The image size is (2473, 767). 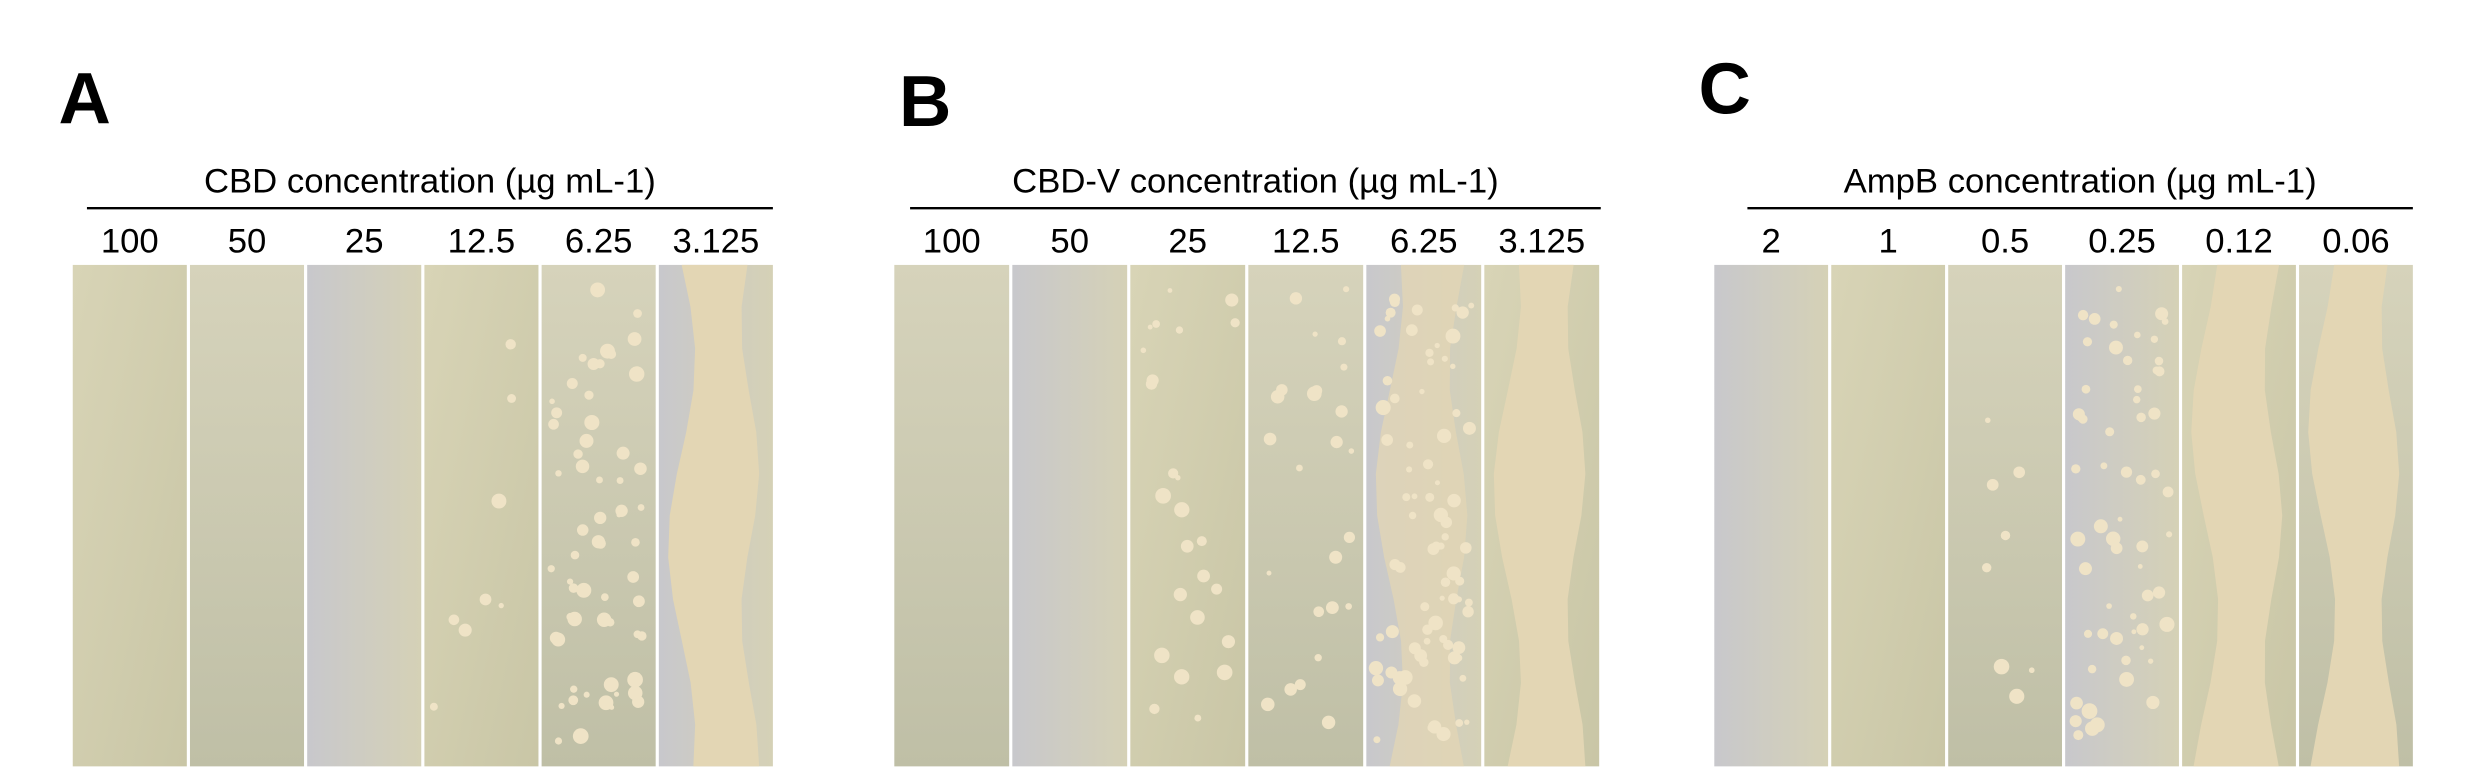 What do you see at coordinates (1187, 241) in the screenshot?
I see `concentration-label: 25` at bounding box center [1187, 241].